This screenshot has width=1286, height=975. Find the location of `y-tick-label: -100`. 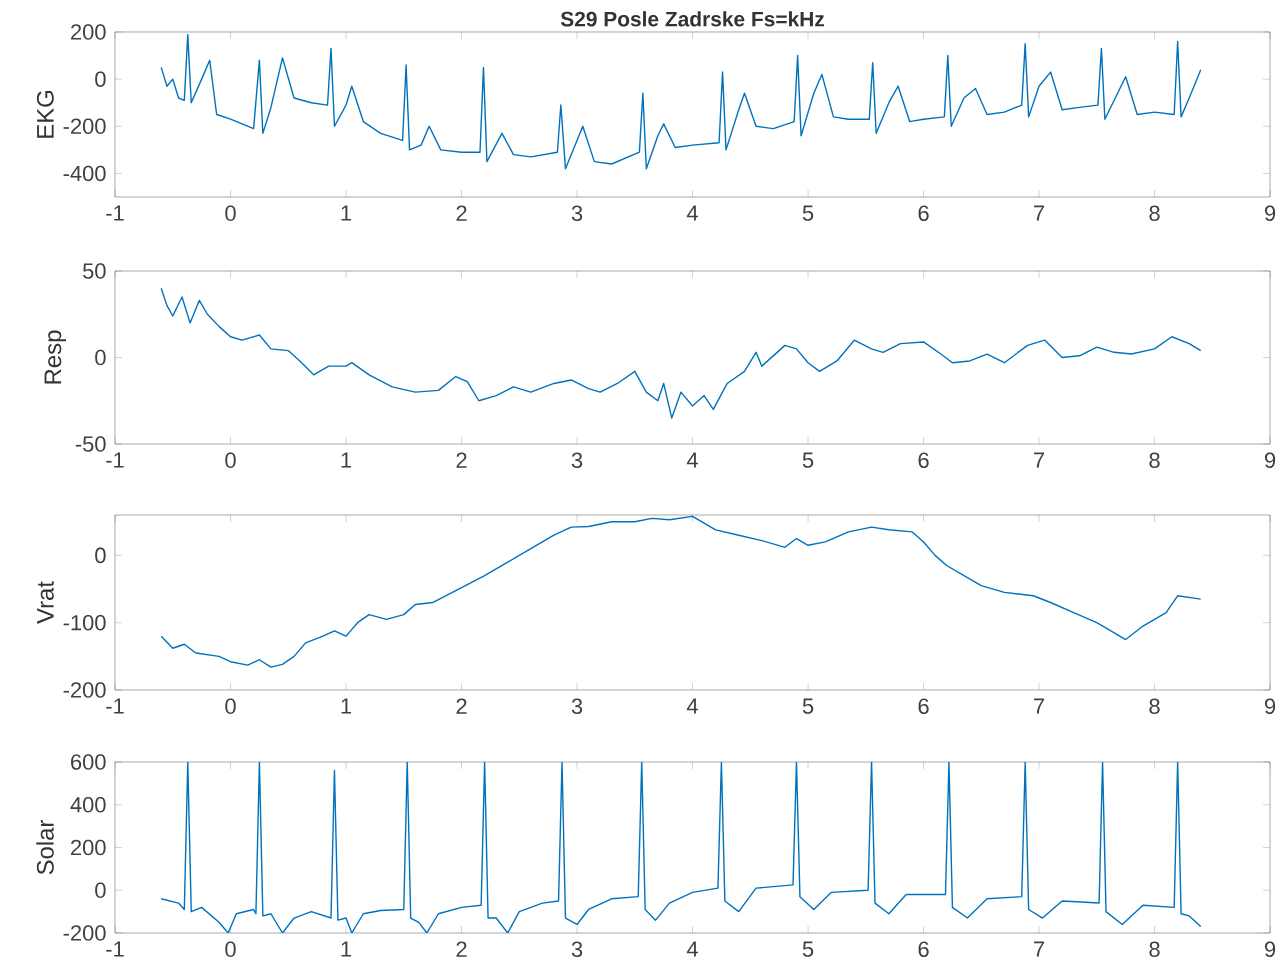

y-tick-label: -100 is located at coordinates (84, 622).